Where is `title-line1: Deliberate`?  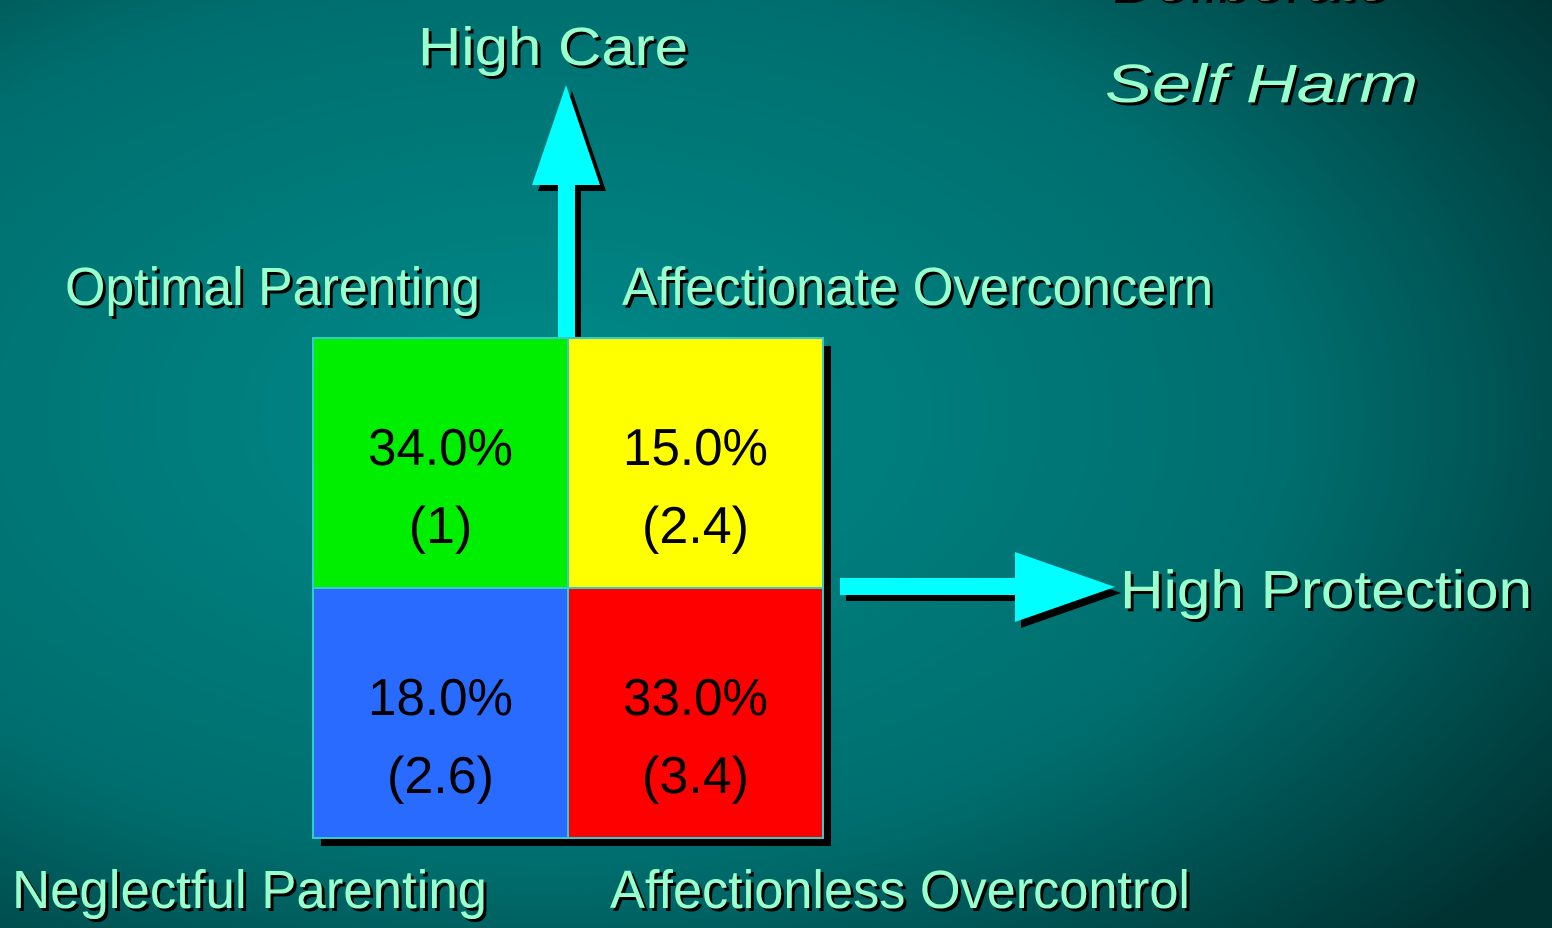
title-line1: Deliberate is located at coordinates (1250, 6).